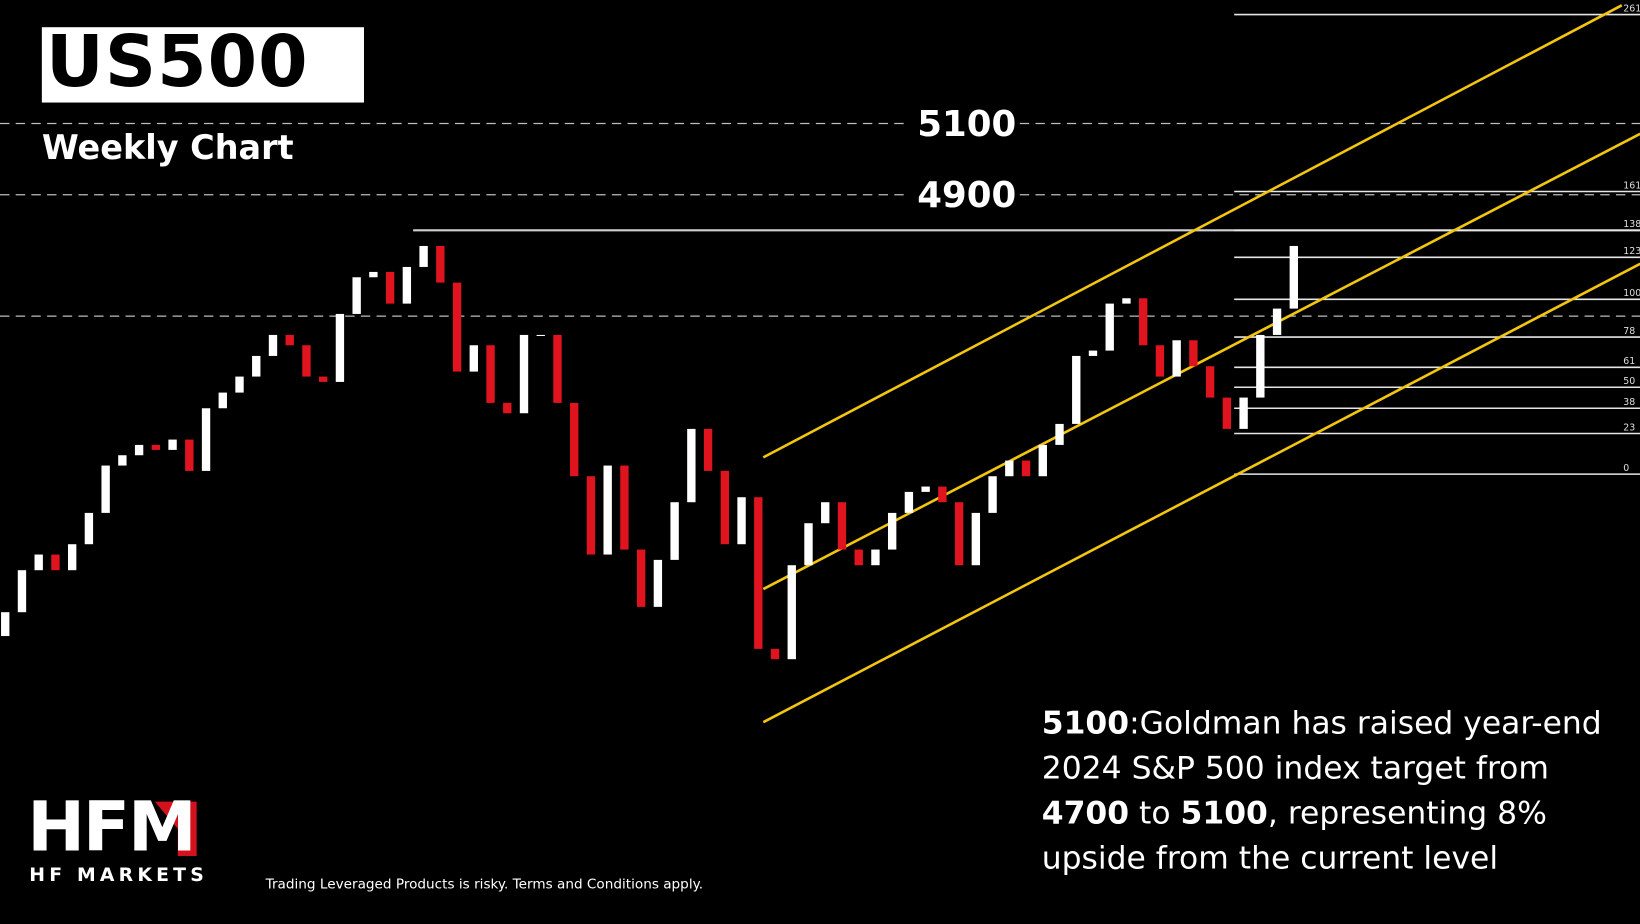  What do you see at coordinates (118, 875) in the screenshot?
I see `brand-name: HF MARKETS` at bounding box center [118, 875].